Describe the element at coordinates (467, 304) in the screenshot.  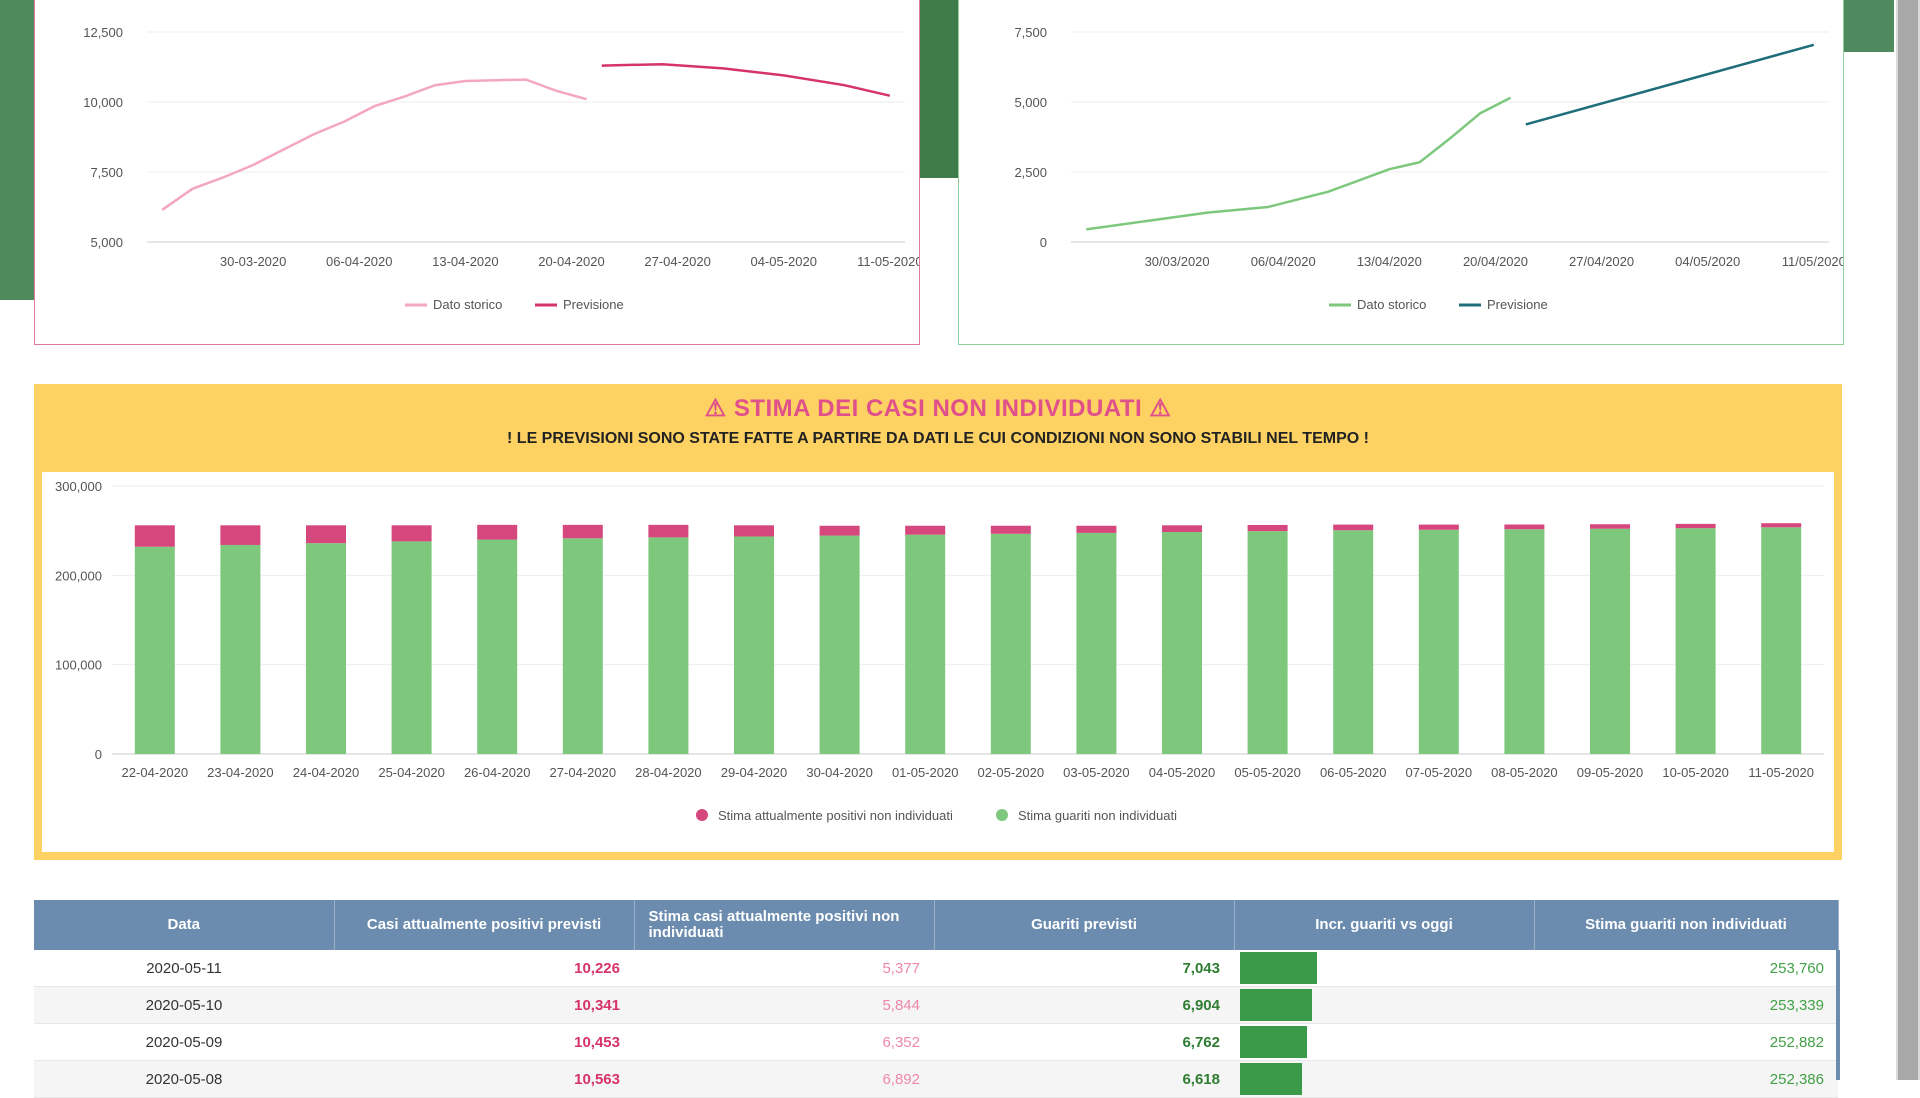
I see `left-chart-legend-label: Dato storico` at that location.